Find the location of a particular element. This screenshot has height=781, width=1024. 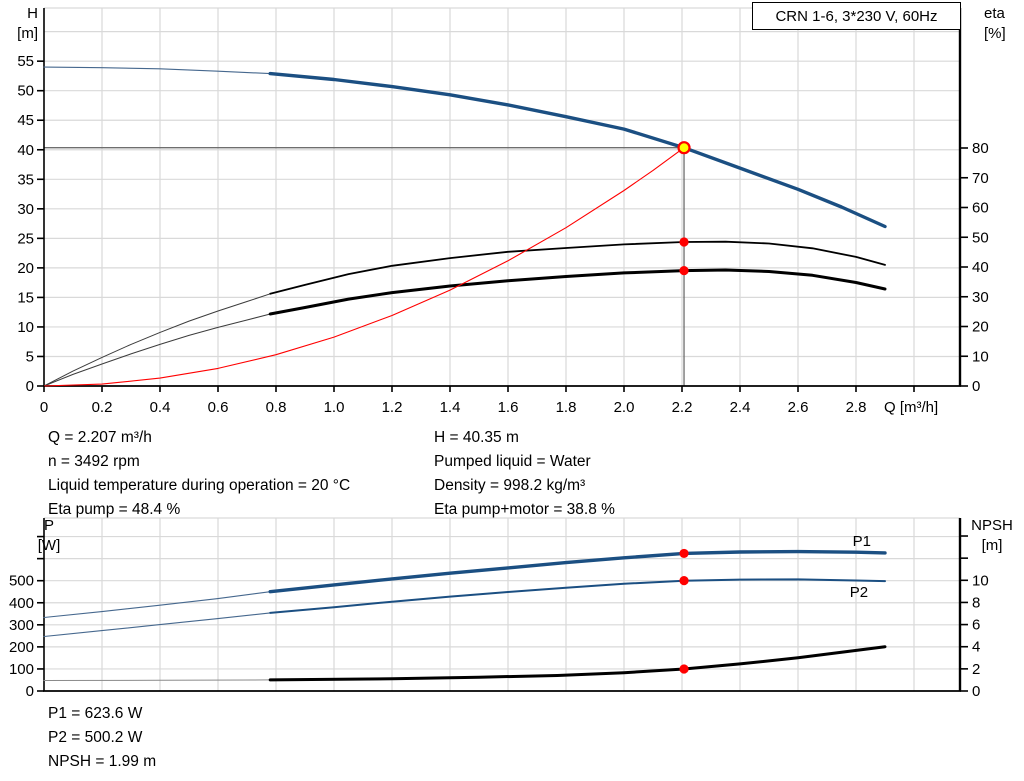

p1-point is located at coordinates (684, 553).